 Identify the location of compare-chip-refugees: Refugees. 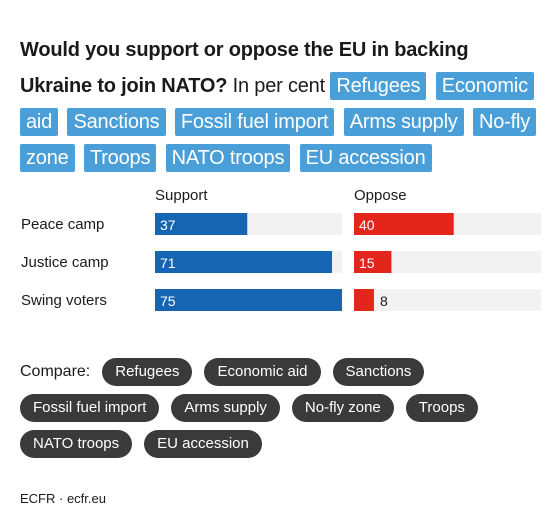
(147, 372).